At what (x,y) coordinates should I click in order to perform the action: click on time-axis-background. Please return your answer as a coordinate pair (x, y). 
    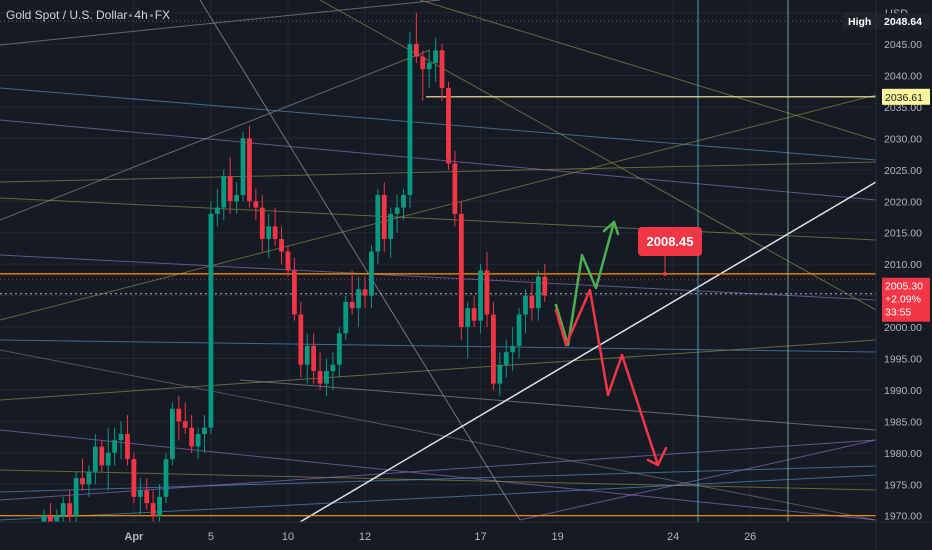
    Looking at the image, I should click on (438, 536).